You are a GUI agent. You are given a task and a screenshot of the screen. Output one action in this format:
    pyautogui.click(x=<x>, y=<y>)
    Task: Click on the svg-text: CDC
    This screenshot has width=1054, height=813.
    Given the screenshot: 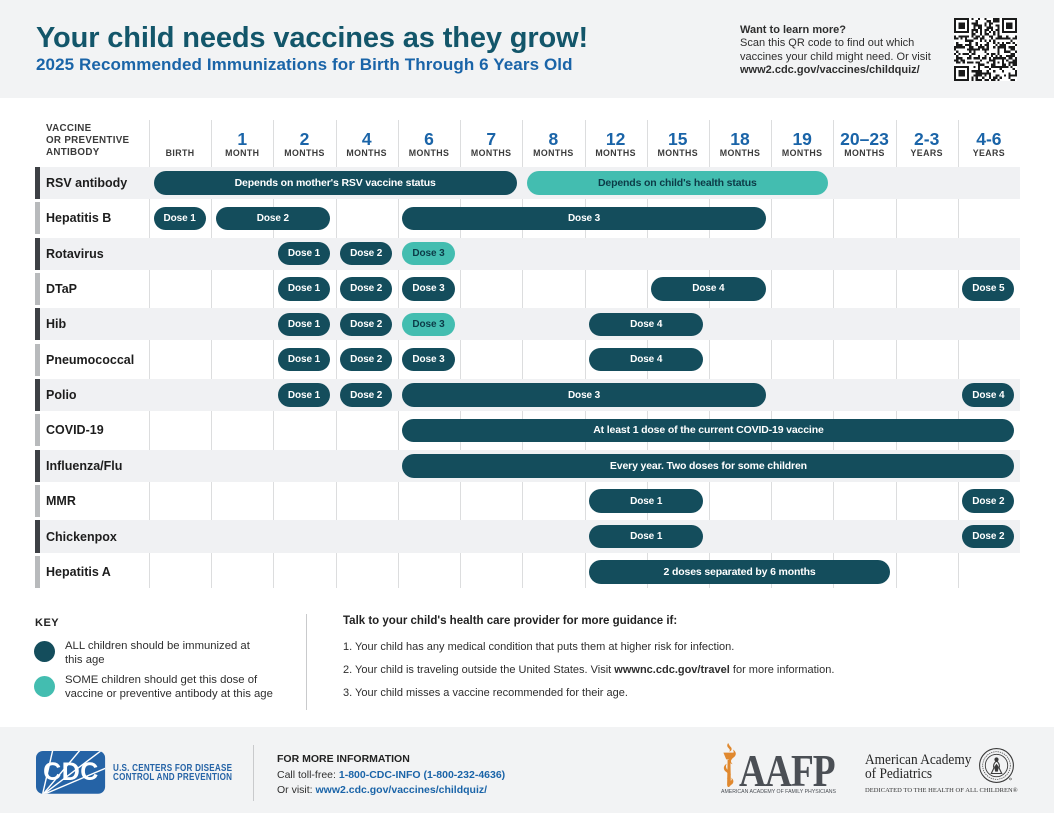 What is the action you would take?
    pyautogui.click(x=71, y=772)
    